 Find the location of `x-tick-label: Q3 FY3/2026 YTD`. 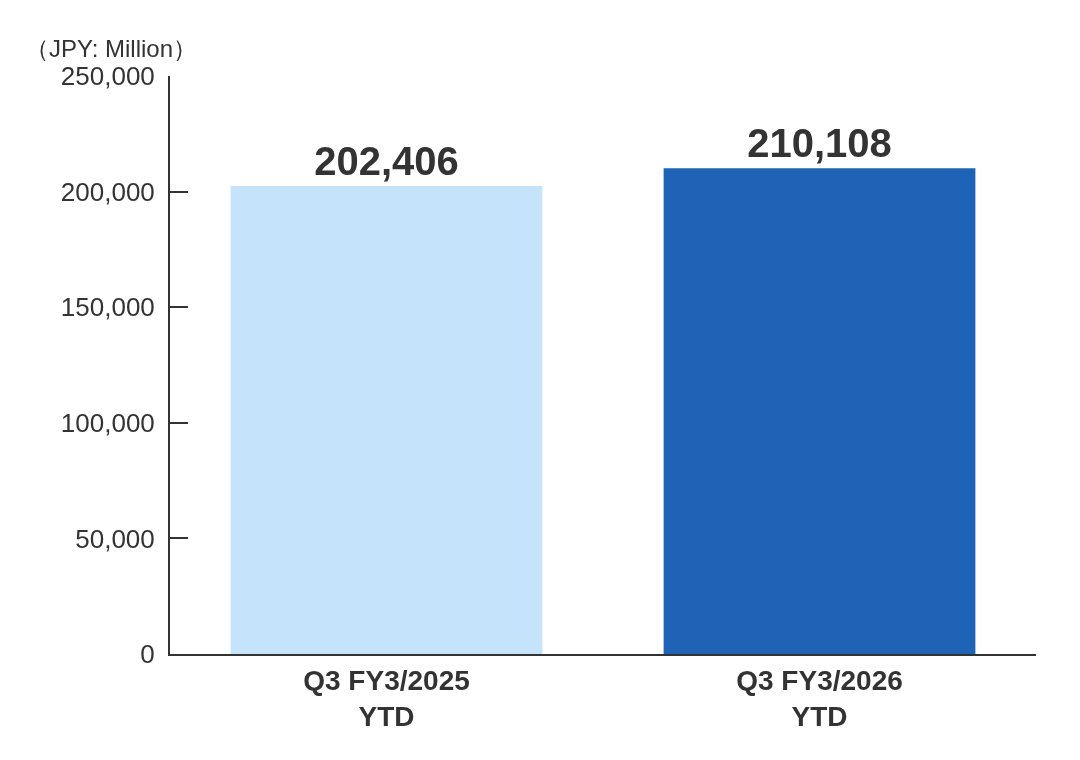

x-tick-label: Q3 FY3/2026 YTD is located at coordinates (819, 698).